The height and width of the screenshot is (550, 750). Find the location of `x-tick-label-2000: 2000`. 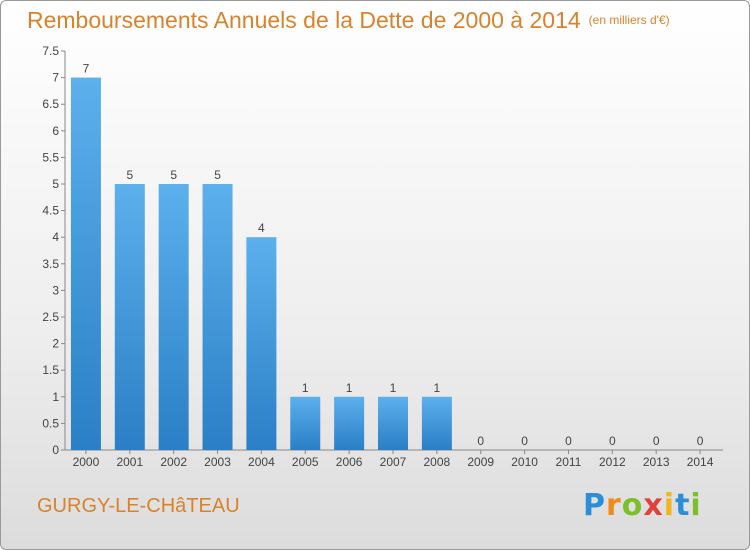

x-tick-label-2000: 2000 is located at coordinates (86, 462).